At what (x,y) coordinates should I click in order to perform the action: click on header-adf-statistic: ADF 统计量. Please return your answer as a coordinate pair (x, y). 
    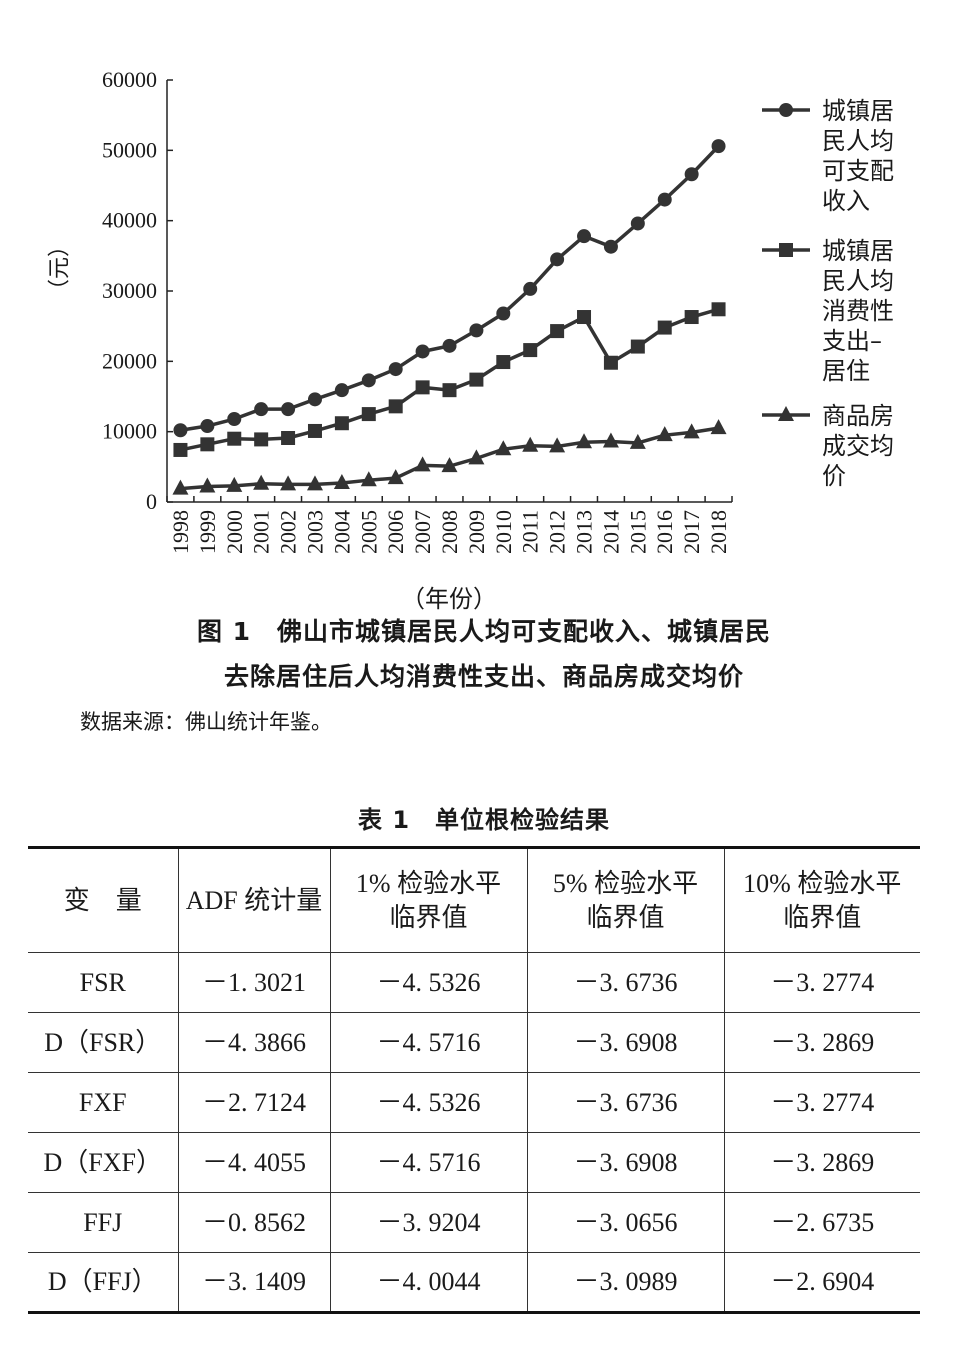
    Looking at the image, I should click on (253, 900).